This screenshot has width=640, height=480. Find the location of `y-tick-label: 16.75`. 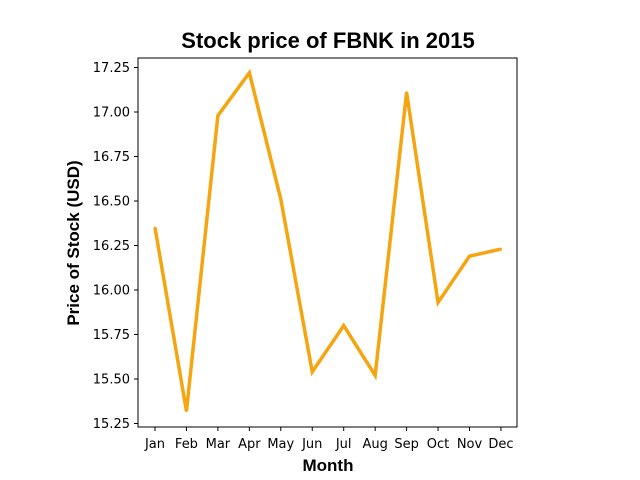

y-tick-label: 16.75 is located at coordinates (111, 157).